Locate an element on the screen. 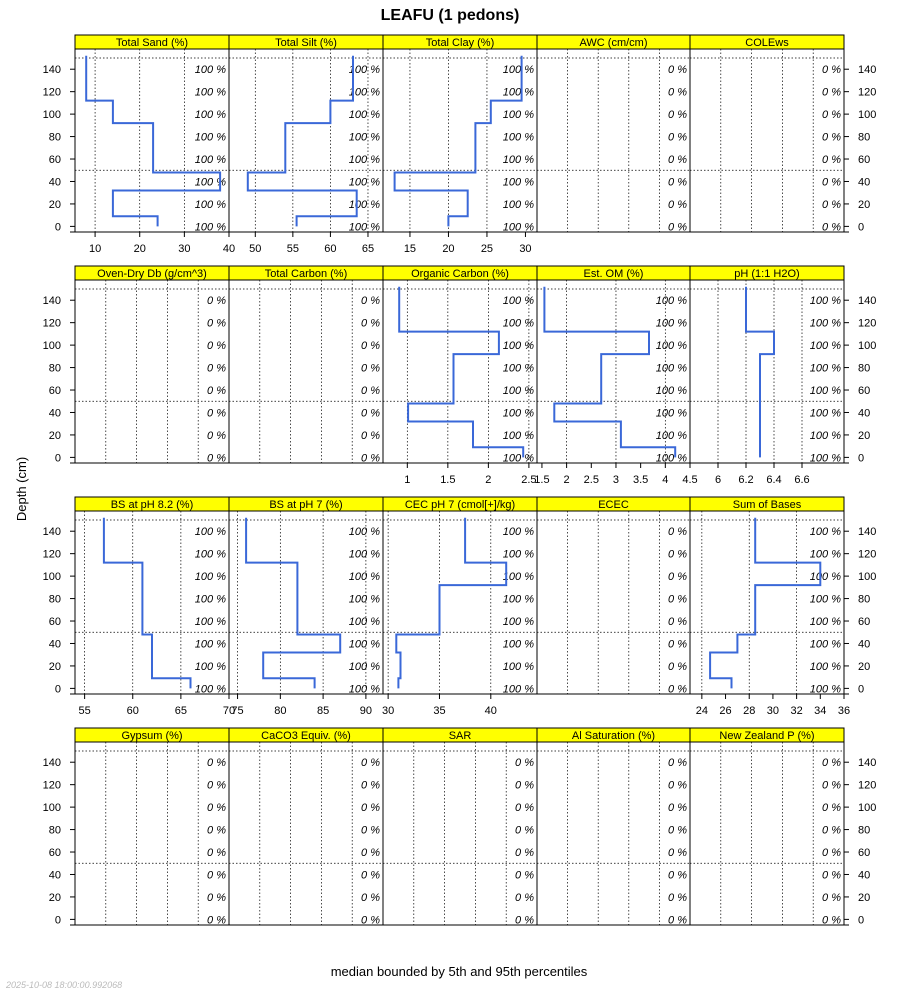 The width and height of the screenshot is (900, 1000). x-tick-label: 4 is located at coordinates (665, 480).